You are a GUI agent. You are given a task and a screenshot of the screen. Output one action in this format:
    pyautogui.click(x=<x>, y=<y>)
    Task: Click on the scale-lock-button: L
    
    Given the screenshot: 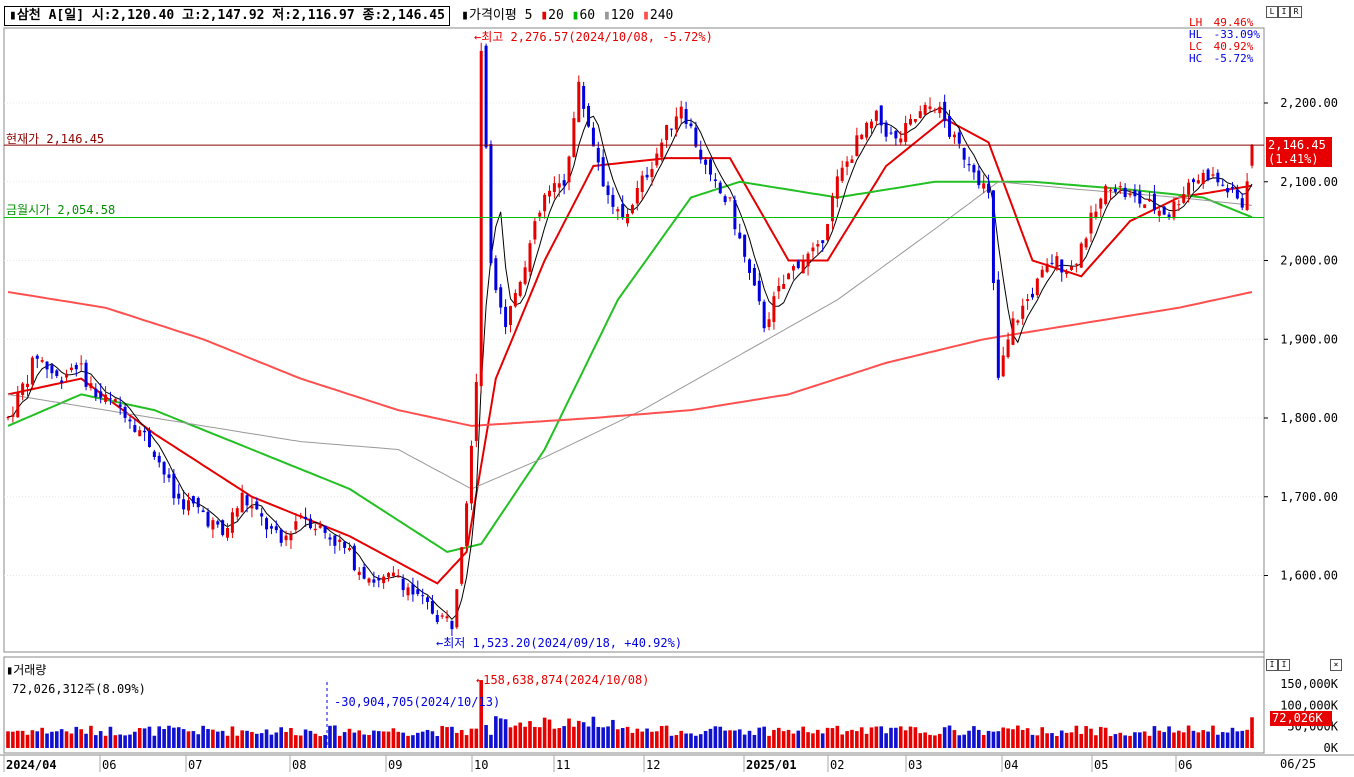 What is the action you would take?
    pyautogui.click(x=1272, y=12)
    